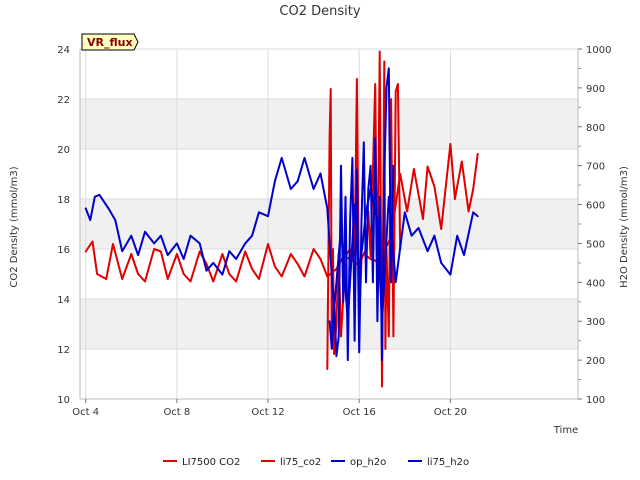  Describe the element at coordinates (595, 128) in the screenshot. I see `y-right-tick-label: 800` at that location.